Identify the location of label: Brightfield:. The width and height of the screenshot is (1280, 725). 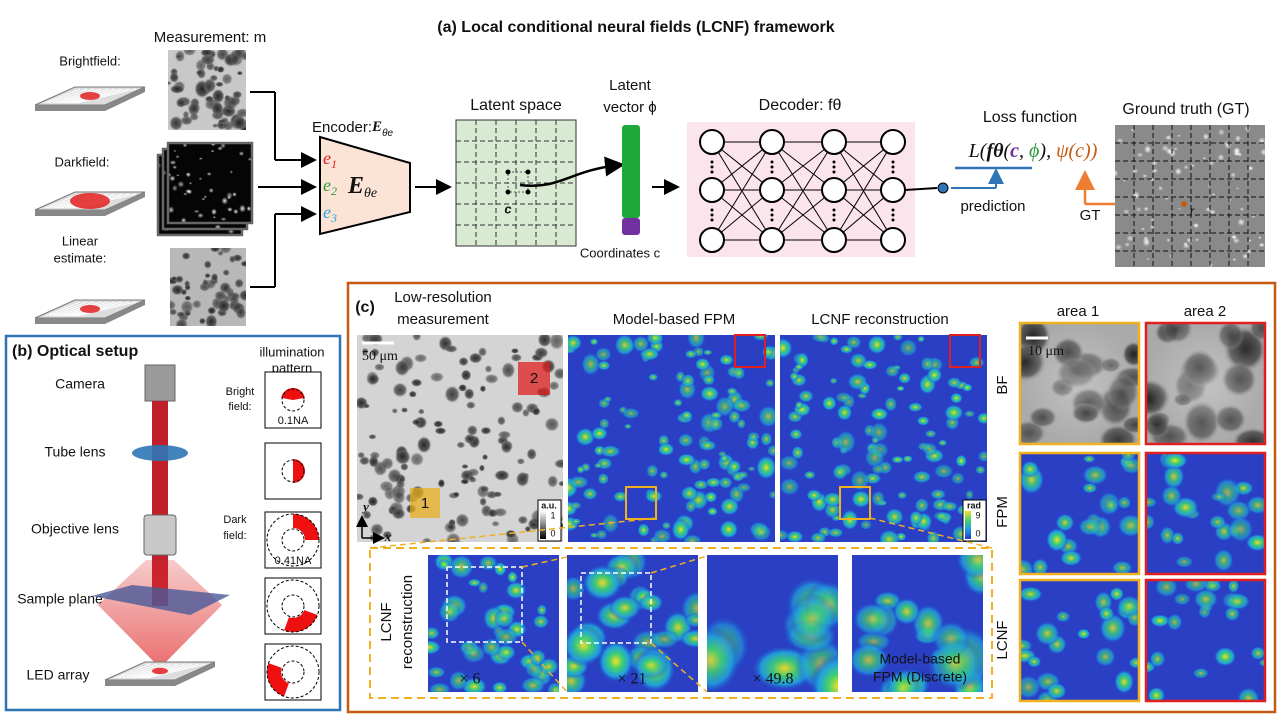
(89, 60).